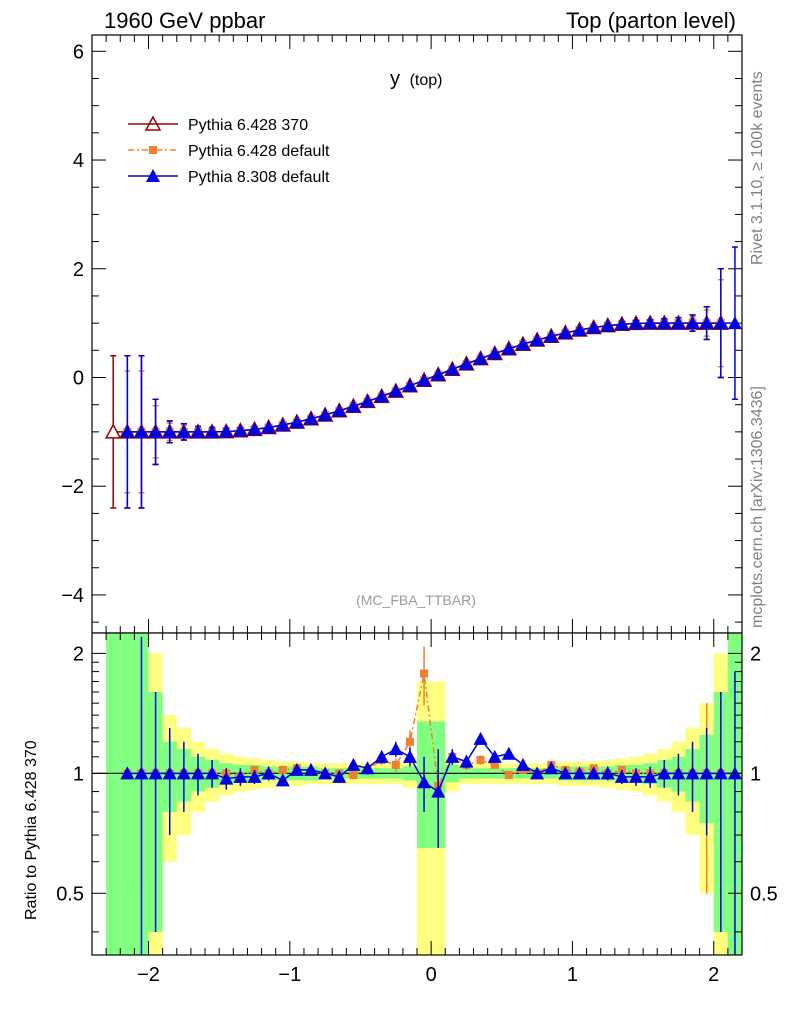 This screenshot has height=1024, width=786. Describe the element at coordinates (113, 431) in the screenshot. I see `ref-point` at that location.